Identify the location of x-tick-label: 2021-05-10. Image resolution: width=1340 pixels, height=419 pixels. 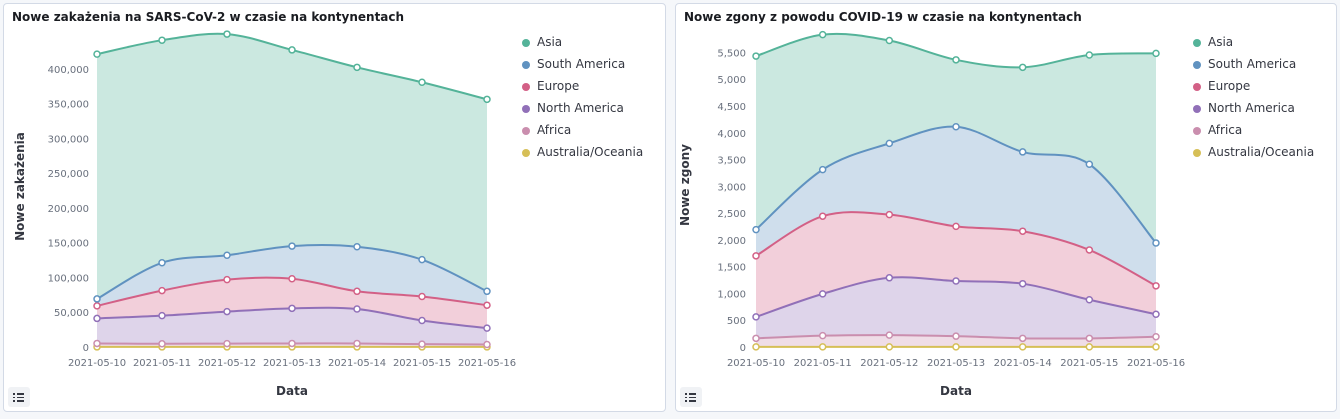
(97, 363).